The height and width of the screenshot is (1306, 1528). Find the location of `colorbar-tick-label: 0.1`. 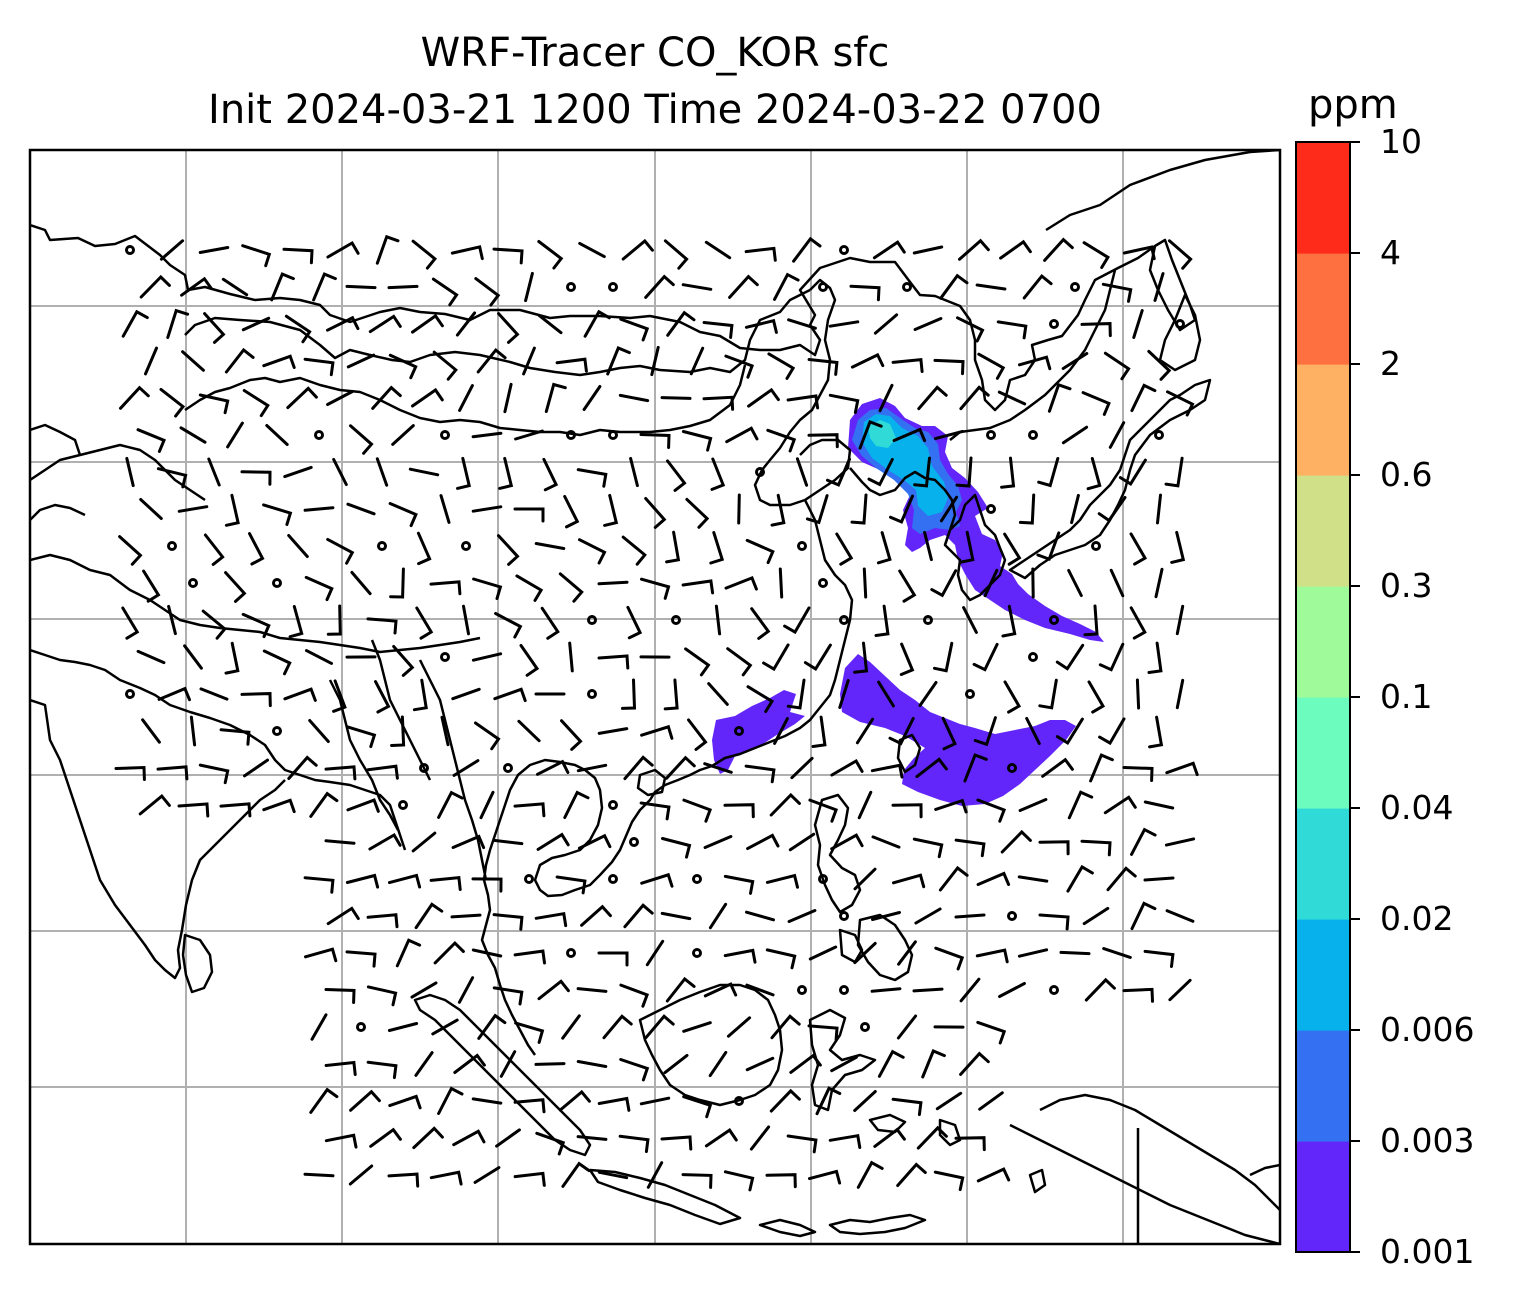

colorbar-tick-label: 0.1 is located at coordinates (1406, 696).